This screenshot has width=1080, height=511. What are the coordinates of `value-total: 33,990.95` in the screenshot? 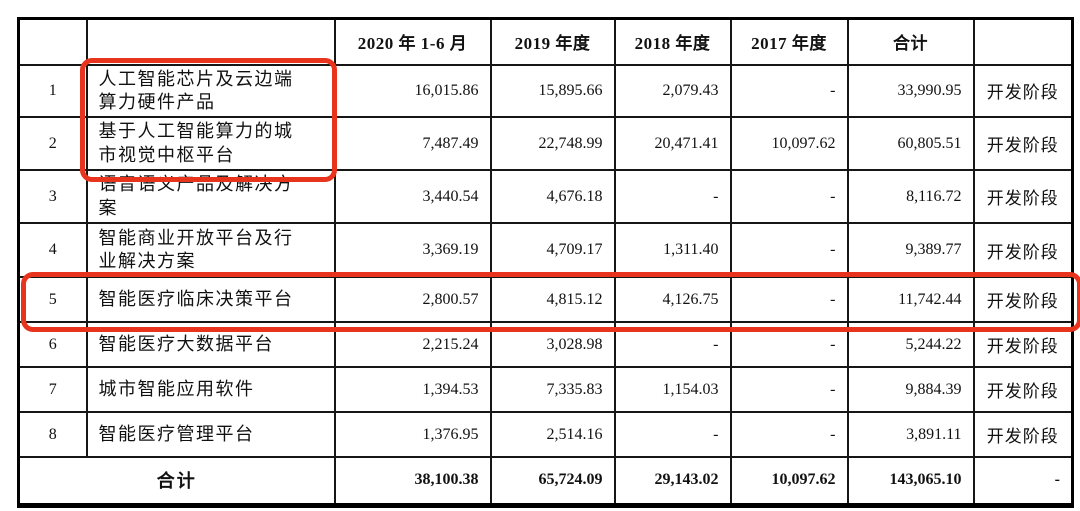 It's located at (910, 91).